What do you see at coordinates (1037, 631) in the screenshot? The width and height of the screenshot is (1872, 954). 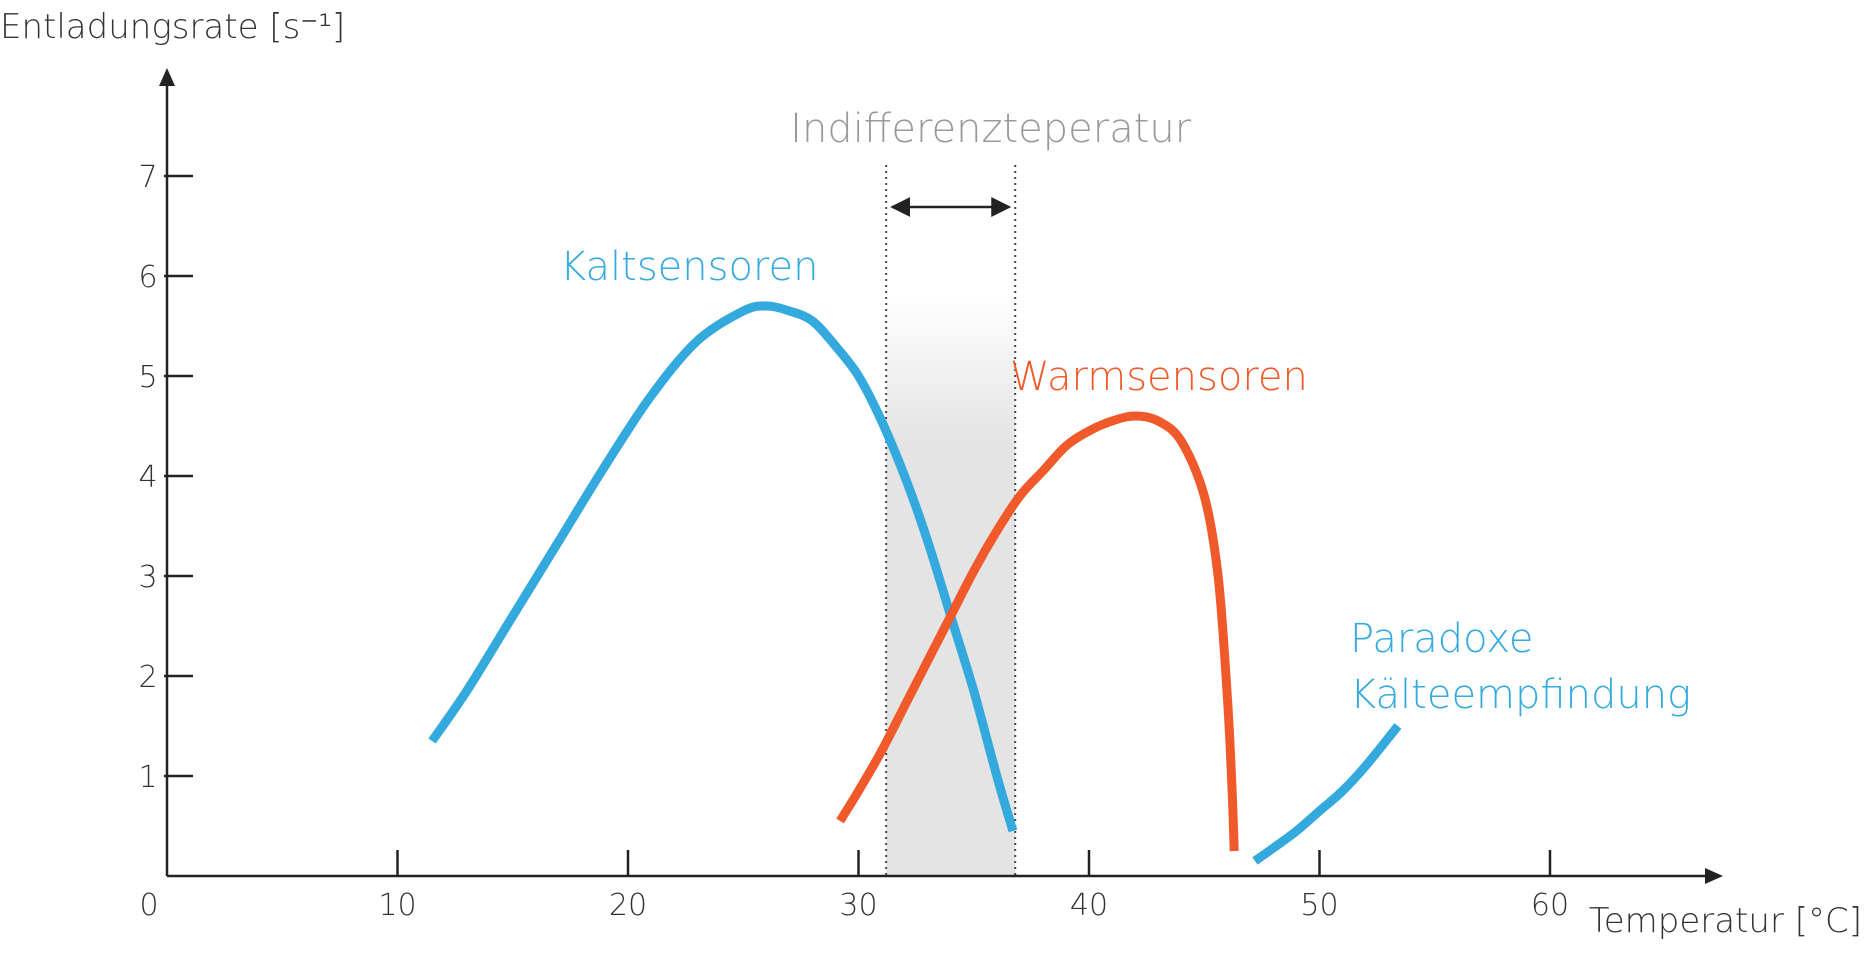 I see `series-line-warmsensoren` at bounding box center [1037, 631].